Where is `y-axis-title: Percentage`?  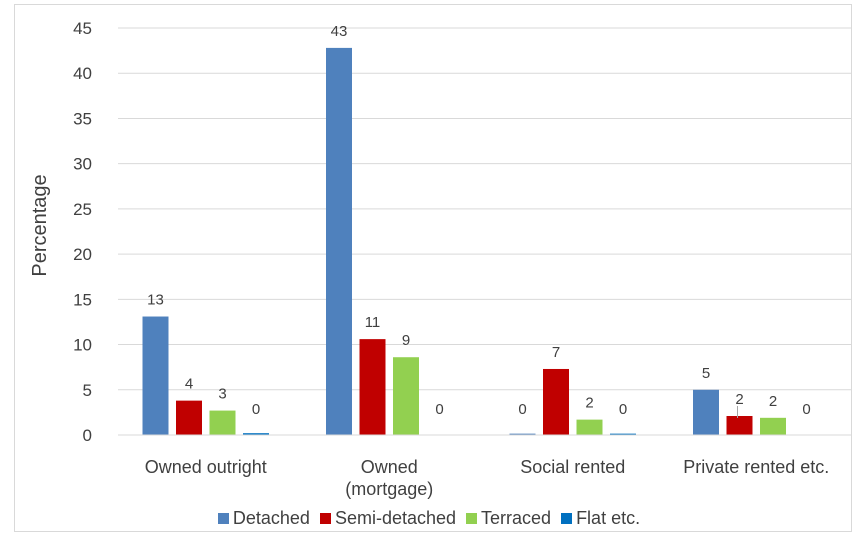
y-axis-title: Percentage is located at coordinates (40, 225).